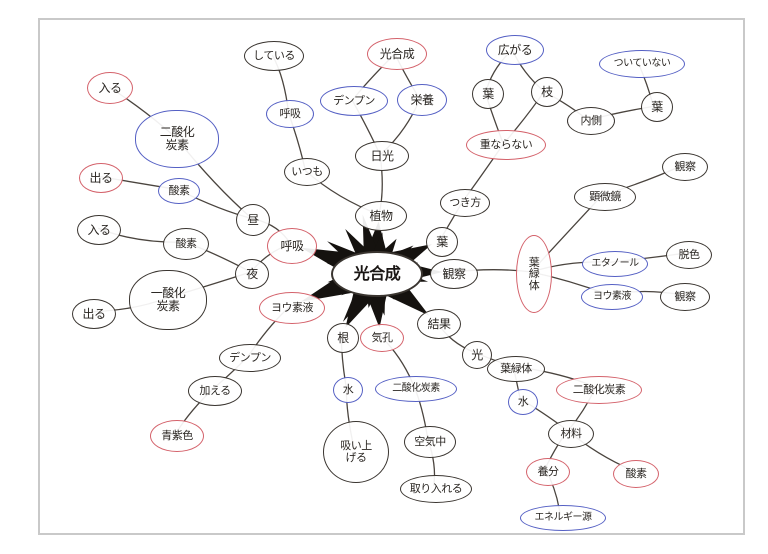 This screenshot has width=768, height=554. Describe the element at coordinates (439, 324) in the screenshot. I see `mindmap-node: 結果` at that location.